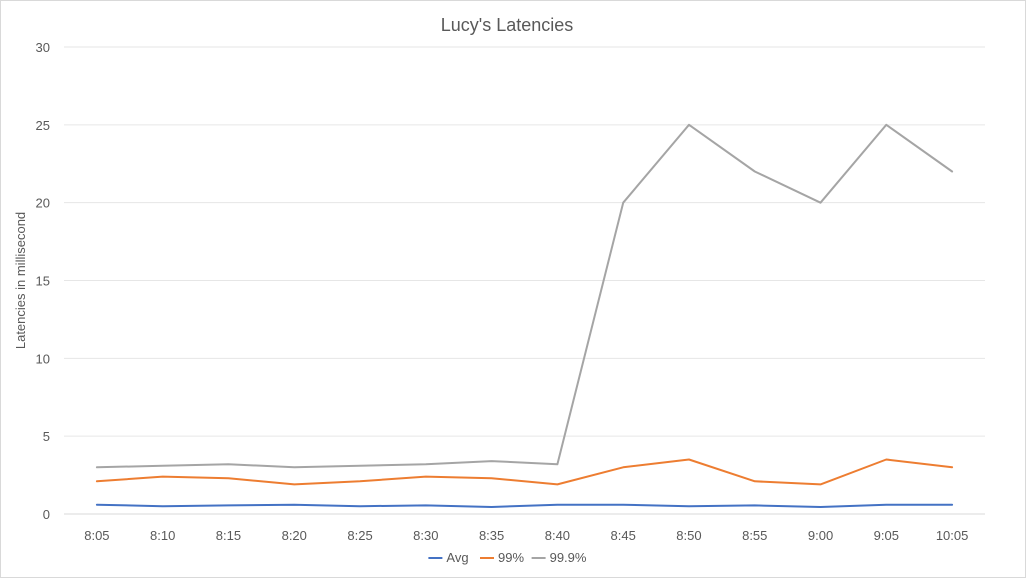 The height and width of the screenshot is (578, 1026). Describe the element at coordinates (359, 535) in the screenshot. I see `x-tick-label: 8:25` at that location.